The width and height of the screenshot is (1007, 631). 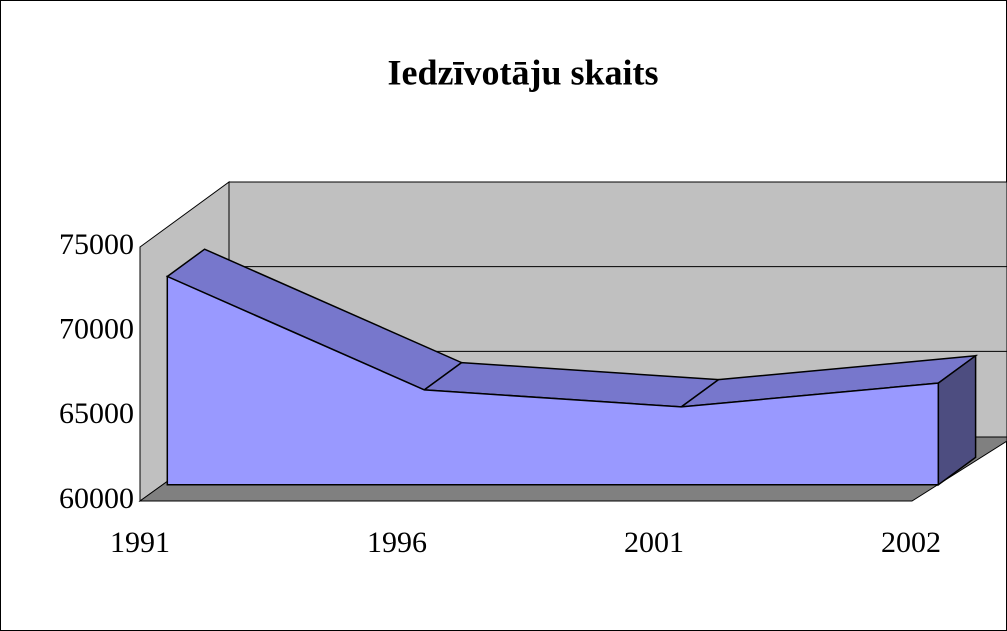 I want to click on y-tick-label: 75000, so click(x=96, y=244).